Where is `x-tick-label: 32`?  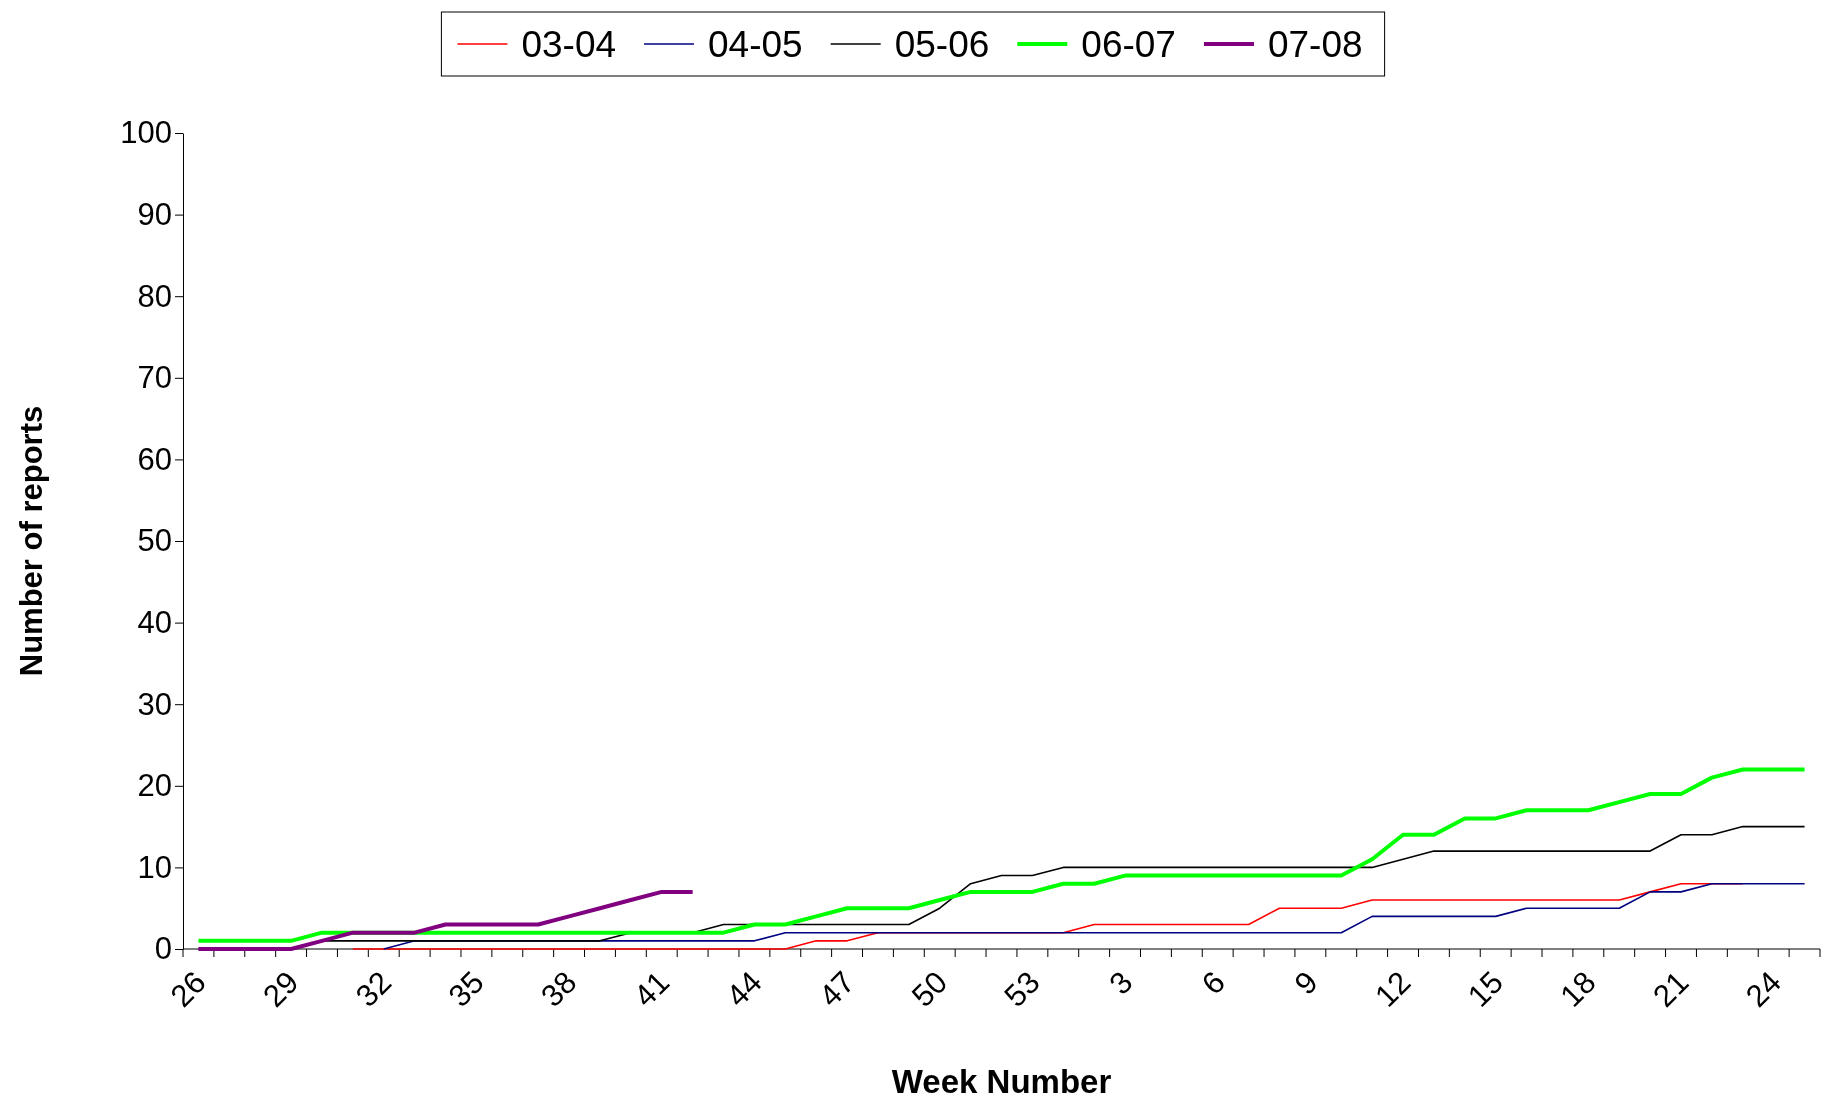 x-tick-label: 32 is located at coordinates (373, 989).